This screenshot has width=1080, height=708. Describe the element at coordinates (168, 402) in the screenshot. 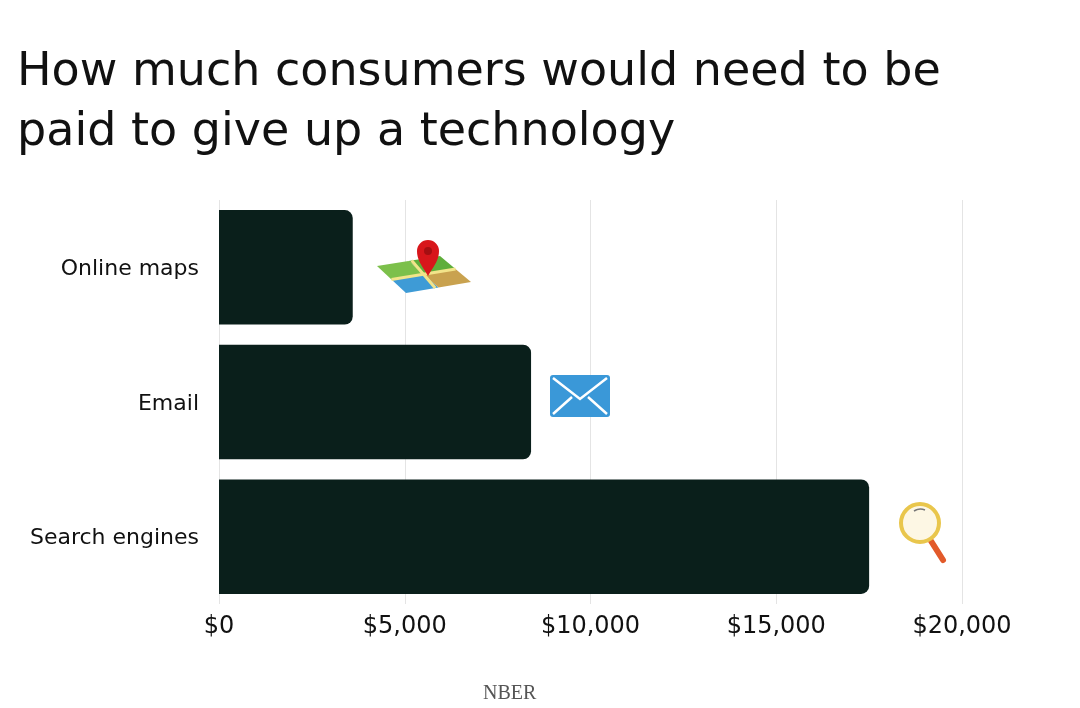

I see `y-tick-label: Email` at that location.